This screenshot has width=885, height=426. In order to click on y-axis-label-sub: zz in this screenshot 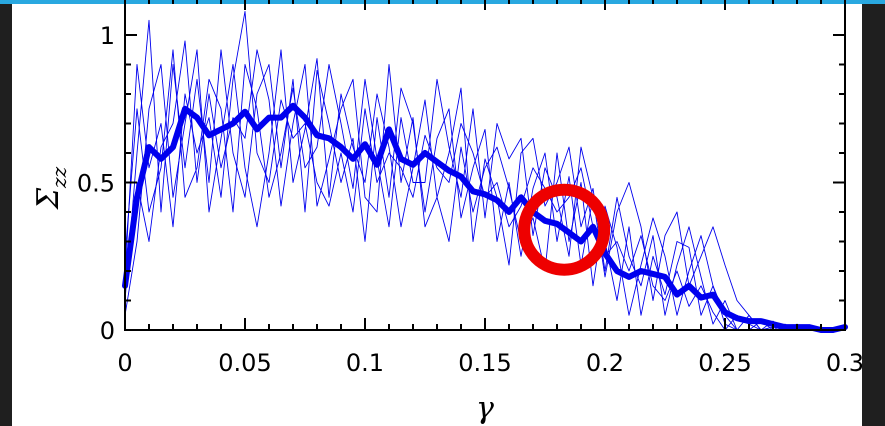, I will do `click(59, 177)`.